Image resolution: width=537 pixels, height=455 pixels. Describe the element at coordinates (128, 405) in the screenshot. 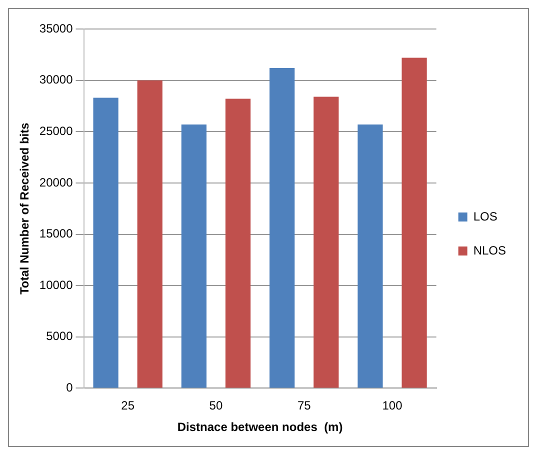

I see `x-tick-label: 25` at that location.